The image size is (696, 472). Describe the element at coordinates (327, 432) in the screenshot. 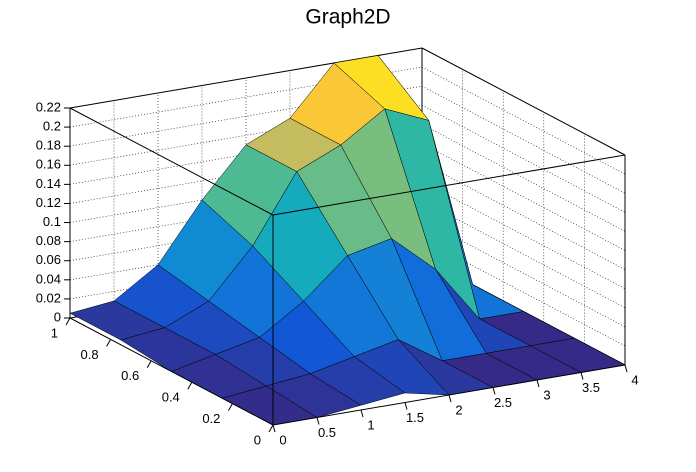

I see `x-tick-label: 0.5` at that location.